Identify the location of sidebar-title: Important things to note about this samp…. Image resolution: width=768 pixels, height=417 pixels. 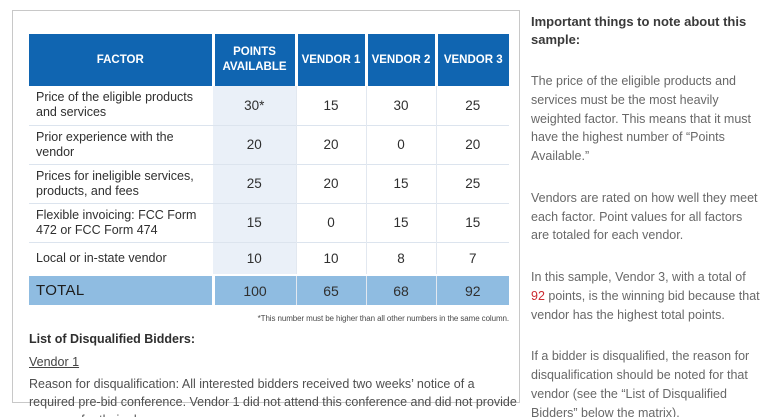
(639, 30).